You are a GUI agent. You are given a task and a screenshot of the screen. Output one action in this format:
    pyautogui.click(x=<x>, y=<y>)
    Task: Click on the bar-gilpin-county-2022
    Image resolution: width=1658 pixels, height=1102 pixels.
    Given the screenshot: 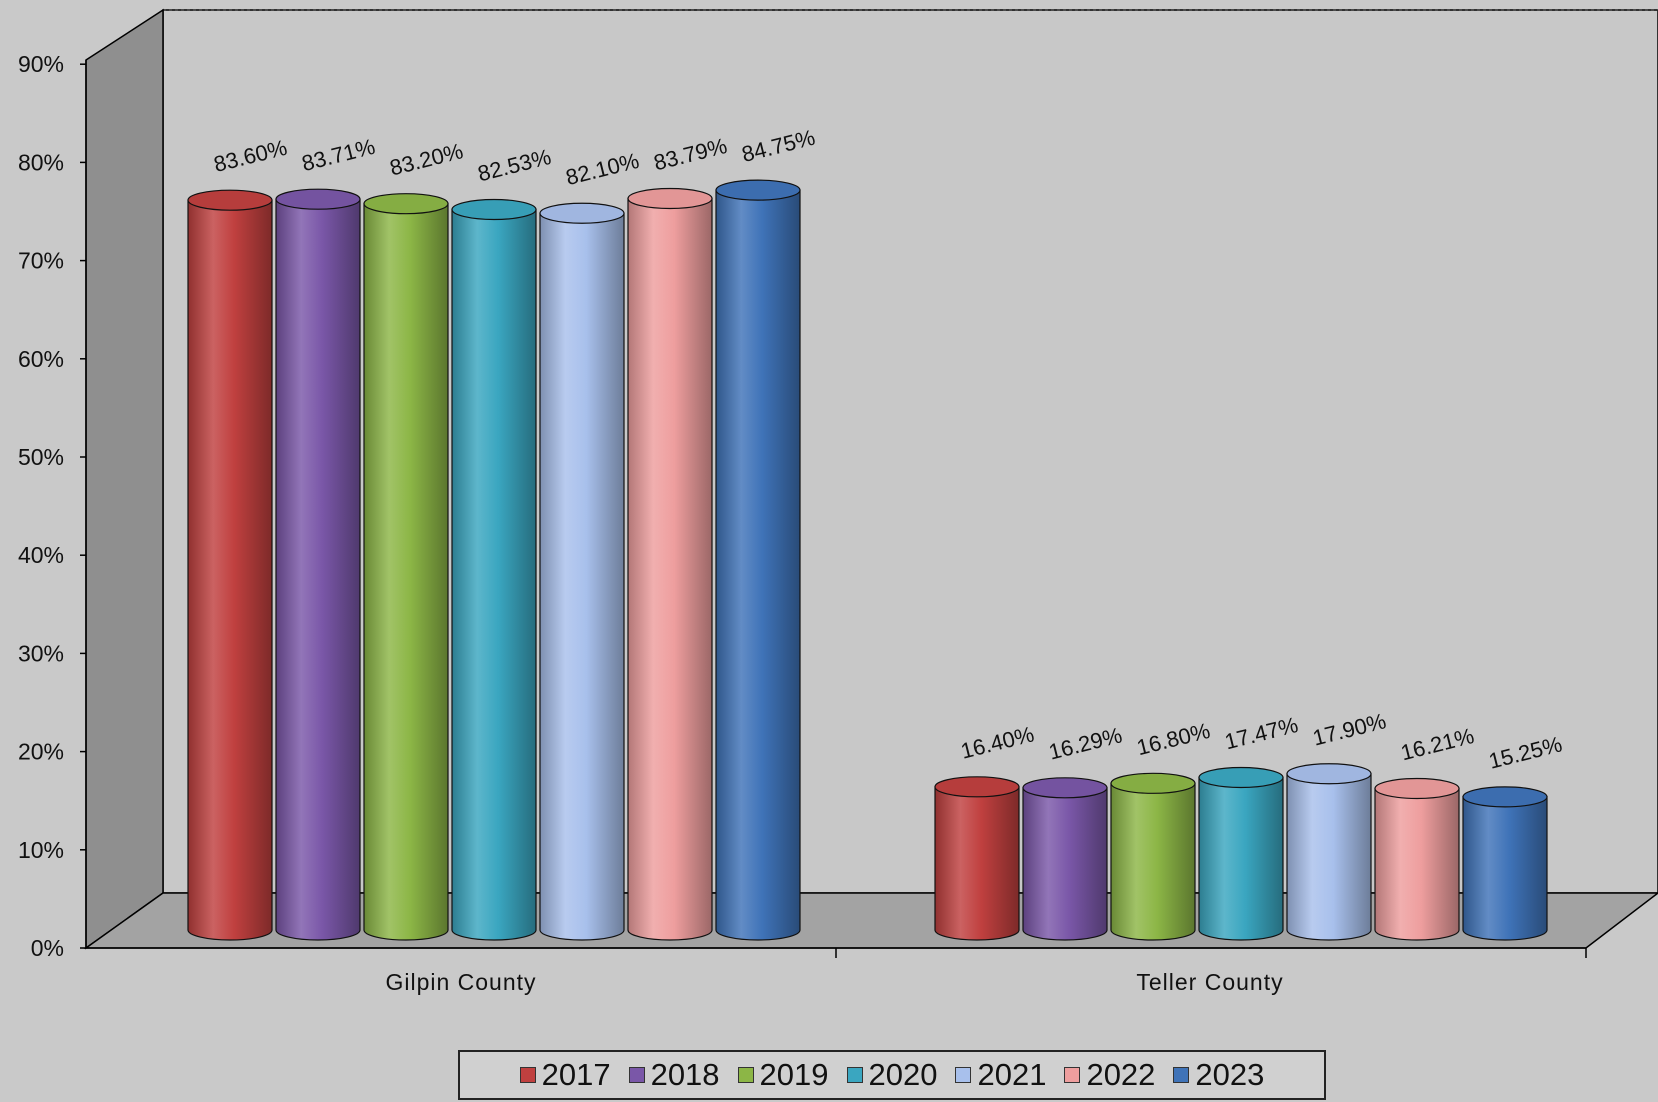 What is the action you would take?
    pyautogui.click(x=670, y=564)
    